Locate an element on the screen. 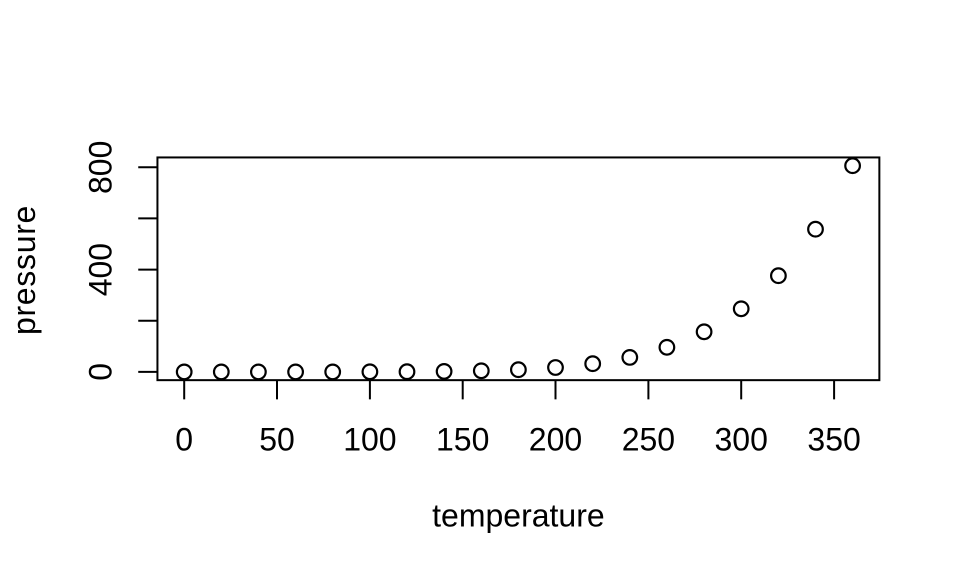  svg-text: pressure is located at coordinates (24, 270).